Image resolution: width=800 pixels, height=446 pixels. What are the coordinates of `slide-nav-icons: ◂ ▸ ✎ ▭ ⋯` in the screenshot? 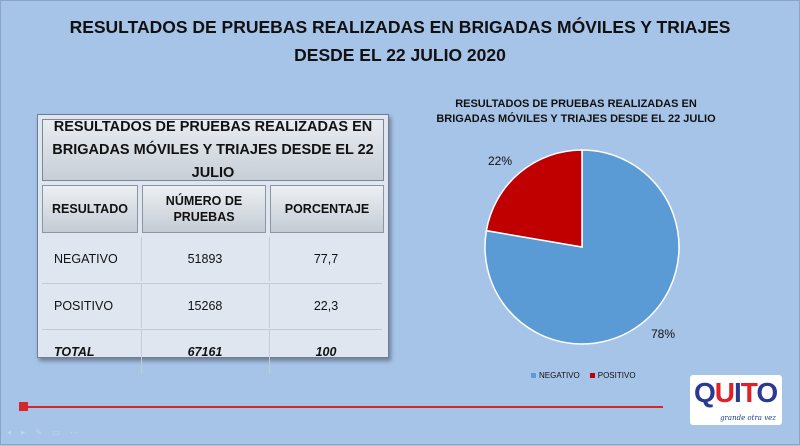 It's located at (45, 432).